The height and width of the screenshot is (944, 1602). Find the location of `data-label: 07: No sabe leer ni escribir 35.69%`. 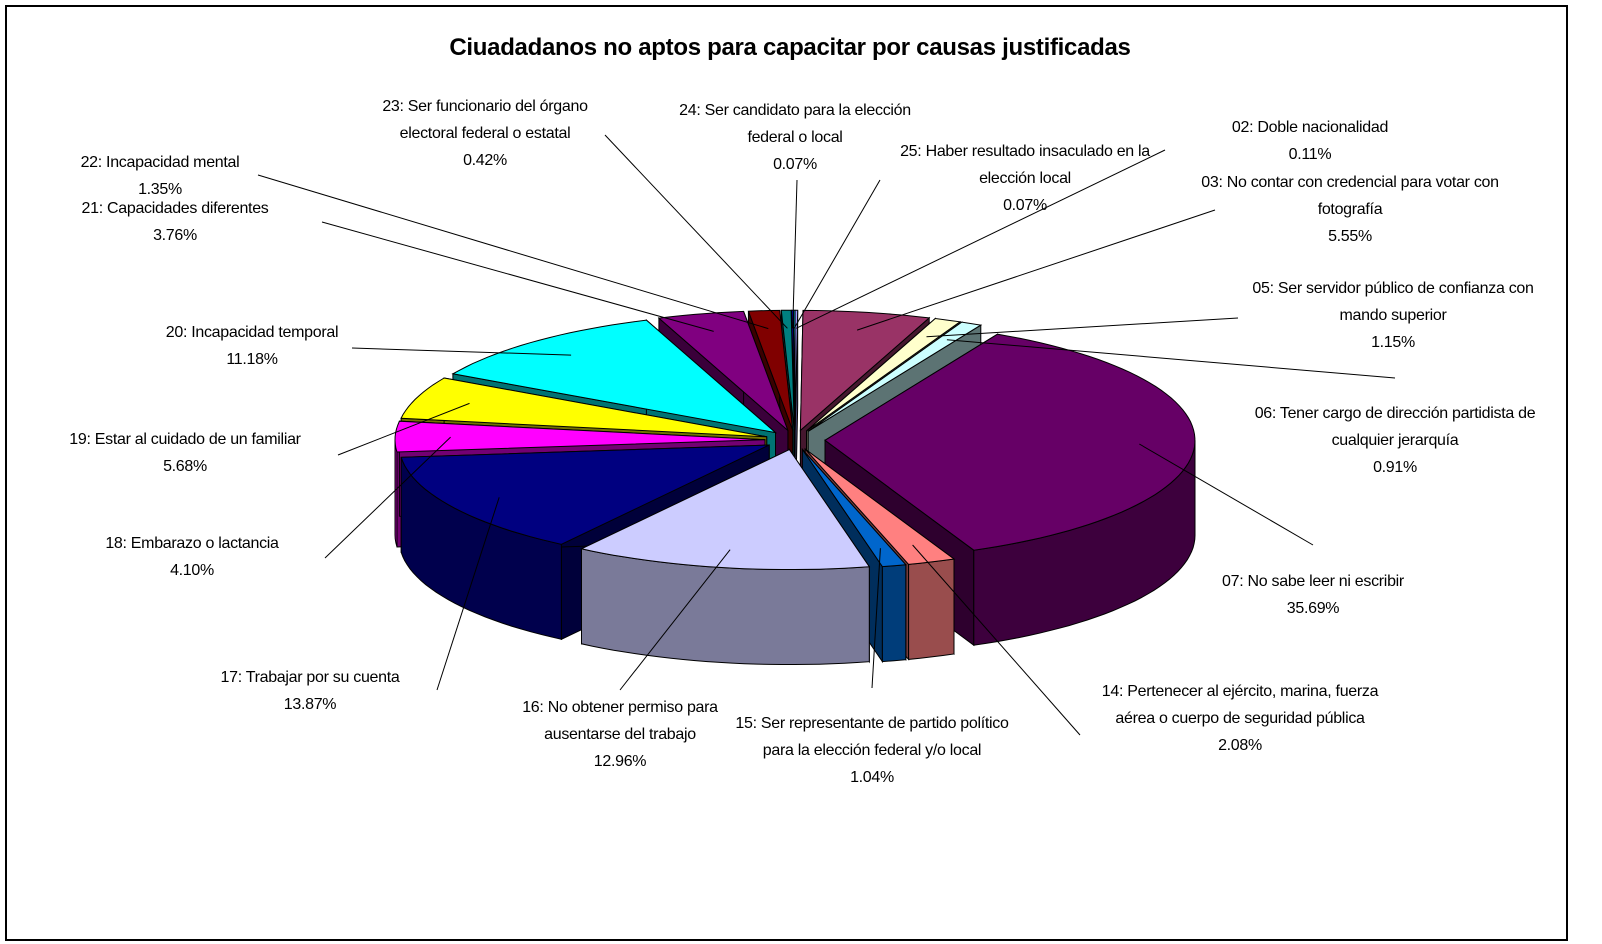

data-label: 07: No sabe leer ni escribir 35.69% is located at coordinates (1313, 595).